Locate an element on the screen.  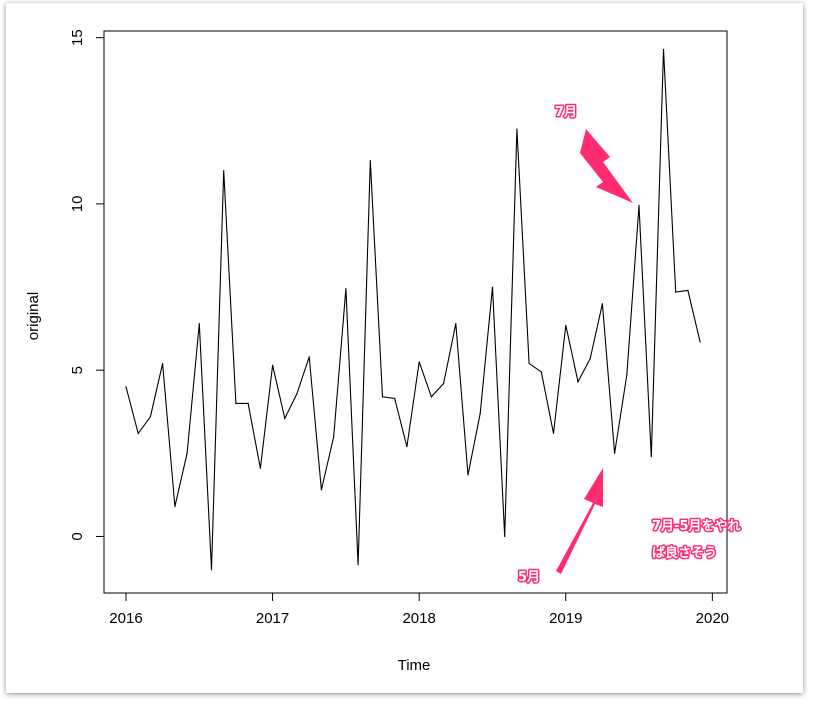
x-tick-label: 2017 is located at coordinates (272, 618).